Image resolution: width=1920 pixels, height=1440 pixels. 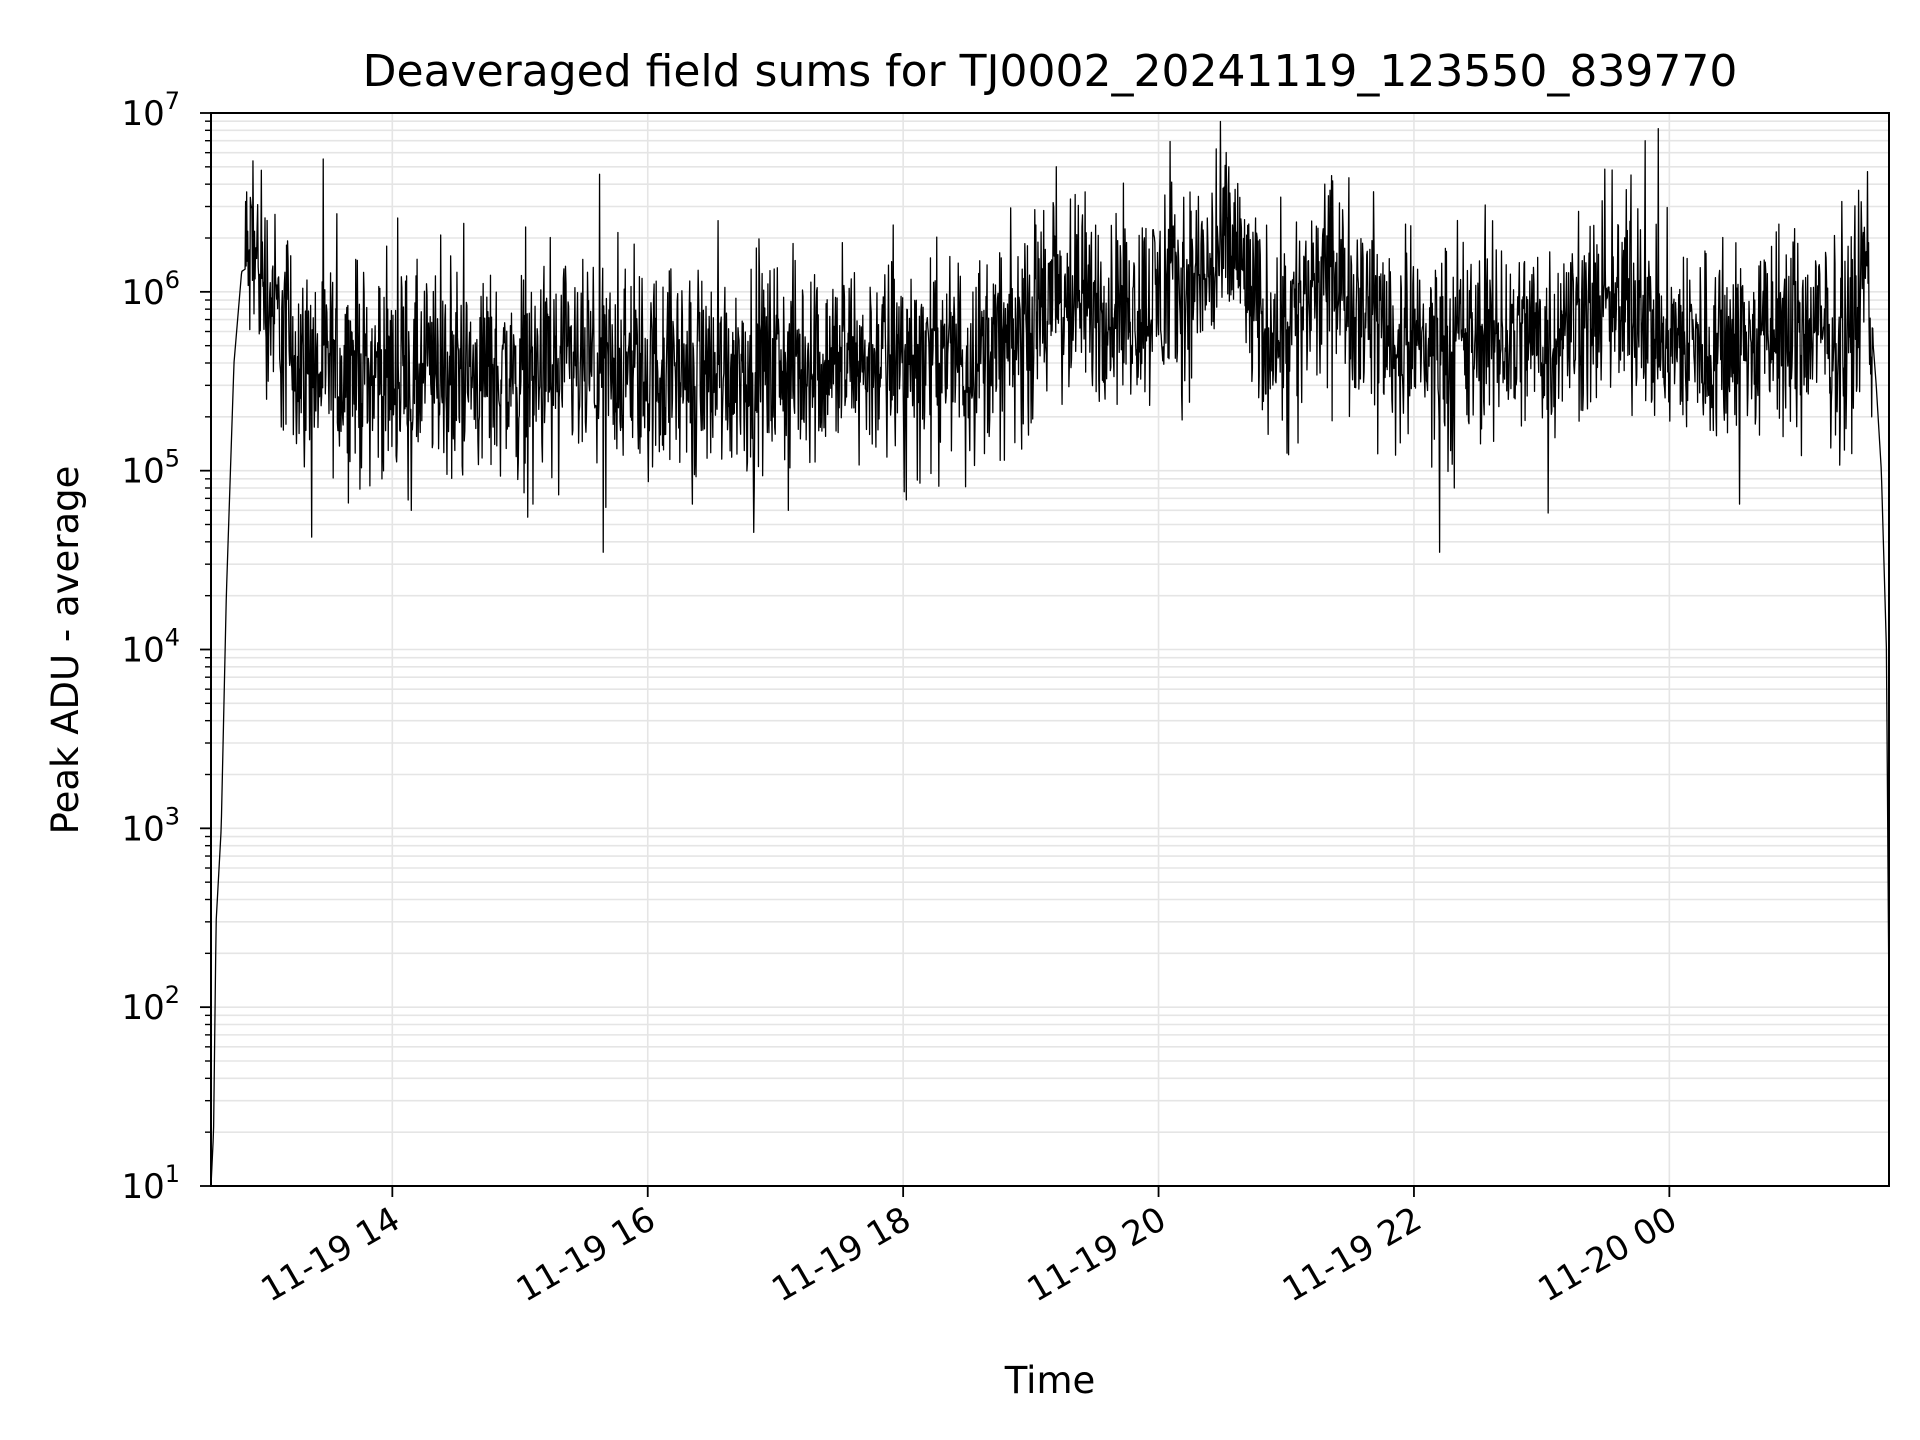 What do you see at coordinates (172, 280) in the screenshot?
I see `y-tick-label-exponent: 6` at bounding box center [172, 280].